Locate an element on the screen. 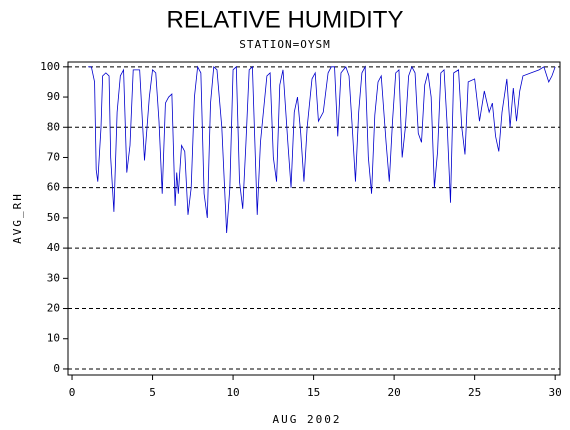 The width and height of the screenshot is (570, 430). y-tick-label: 10 is located at coordinates (53, 338).